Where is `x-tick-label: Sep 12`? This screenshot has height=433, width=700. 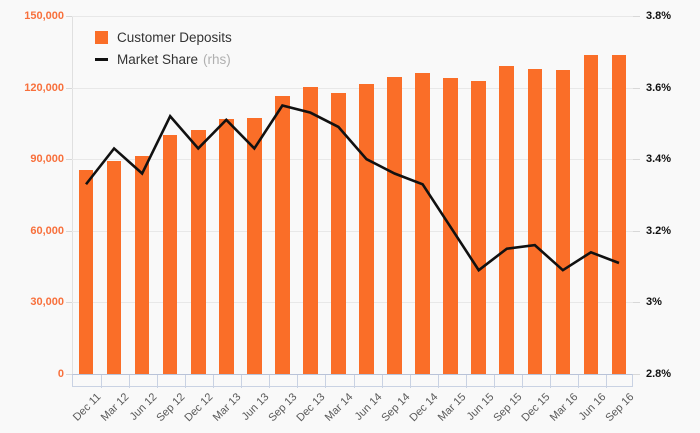
x-tick-label: Sep 12 is located at coordinates (171, 408).